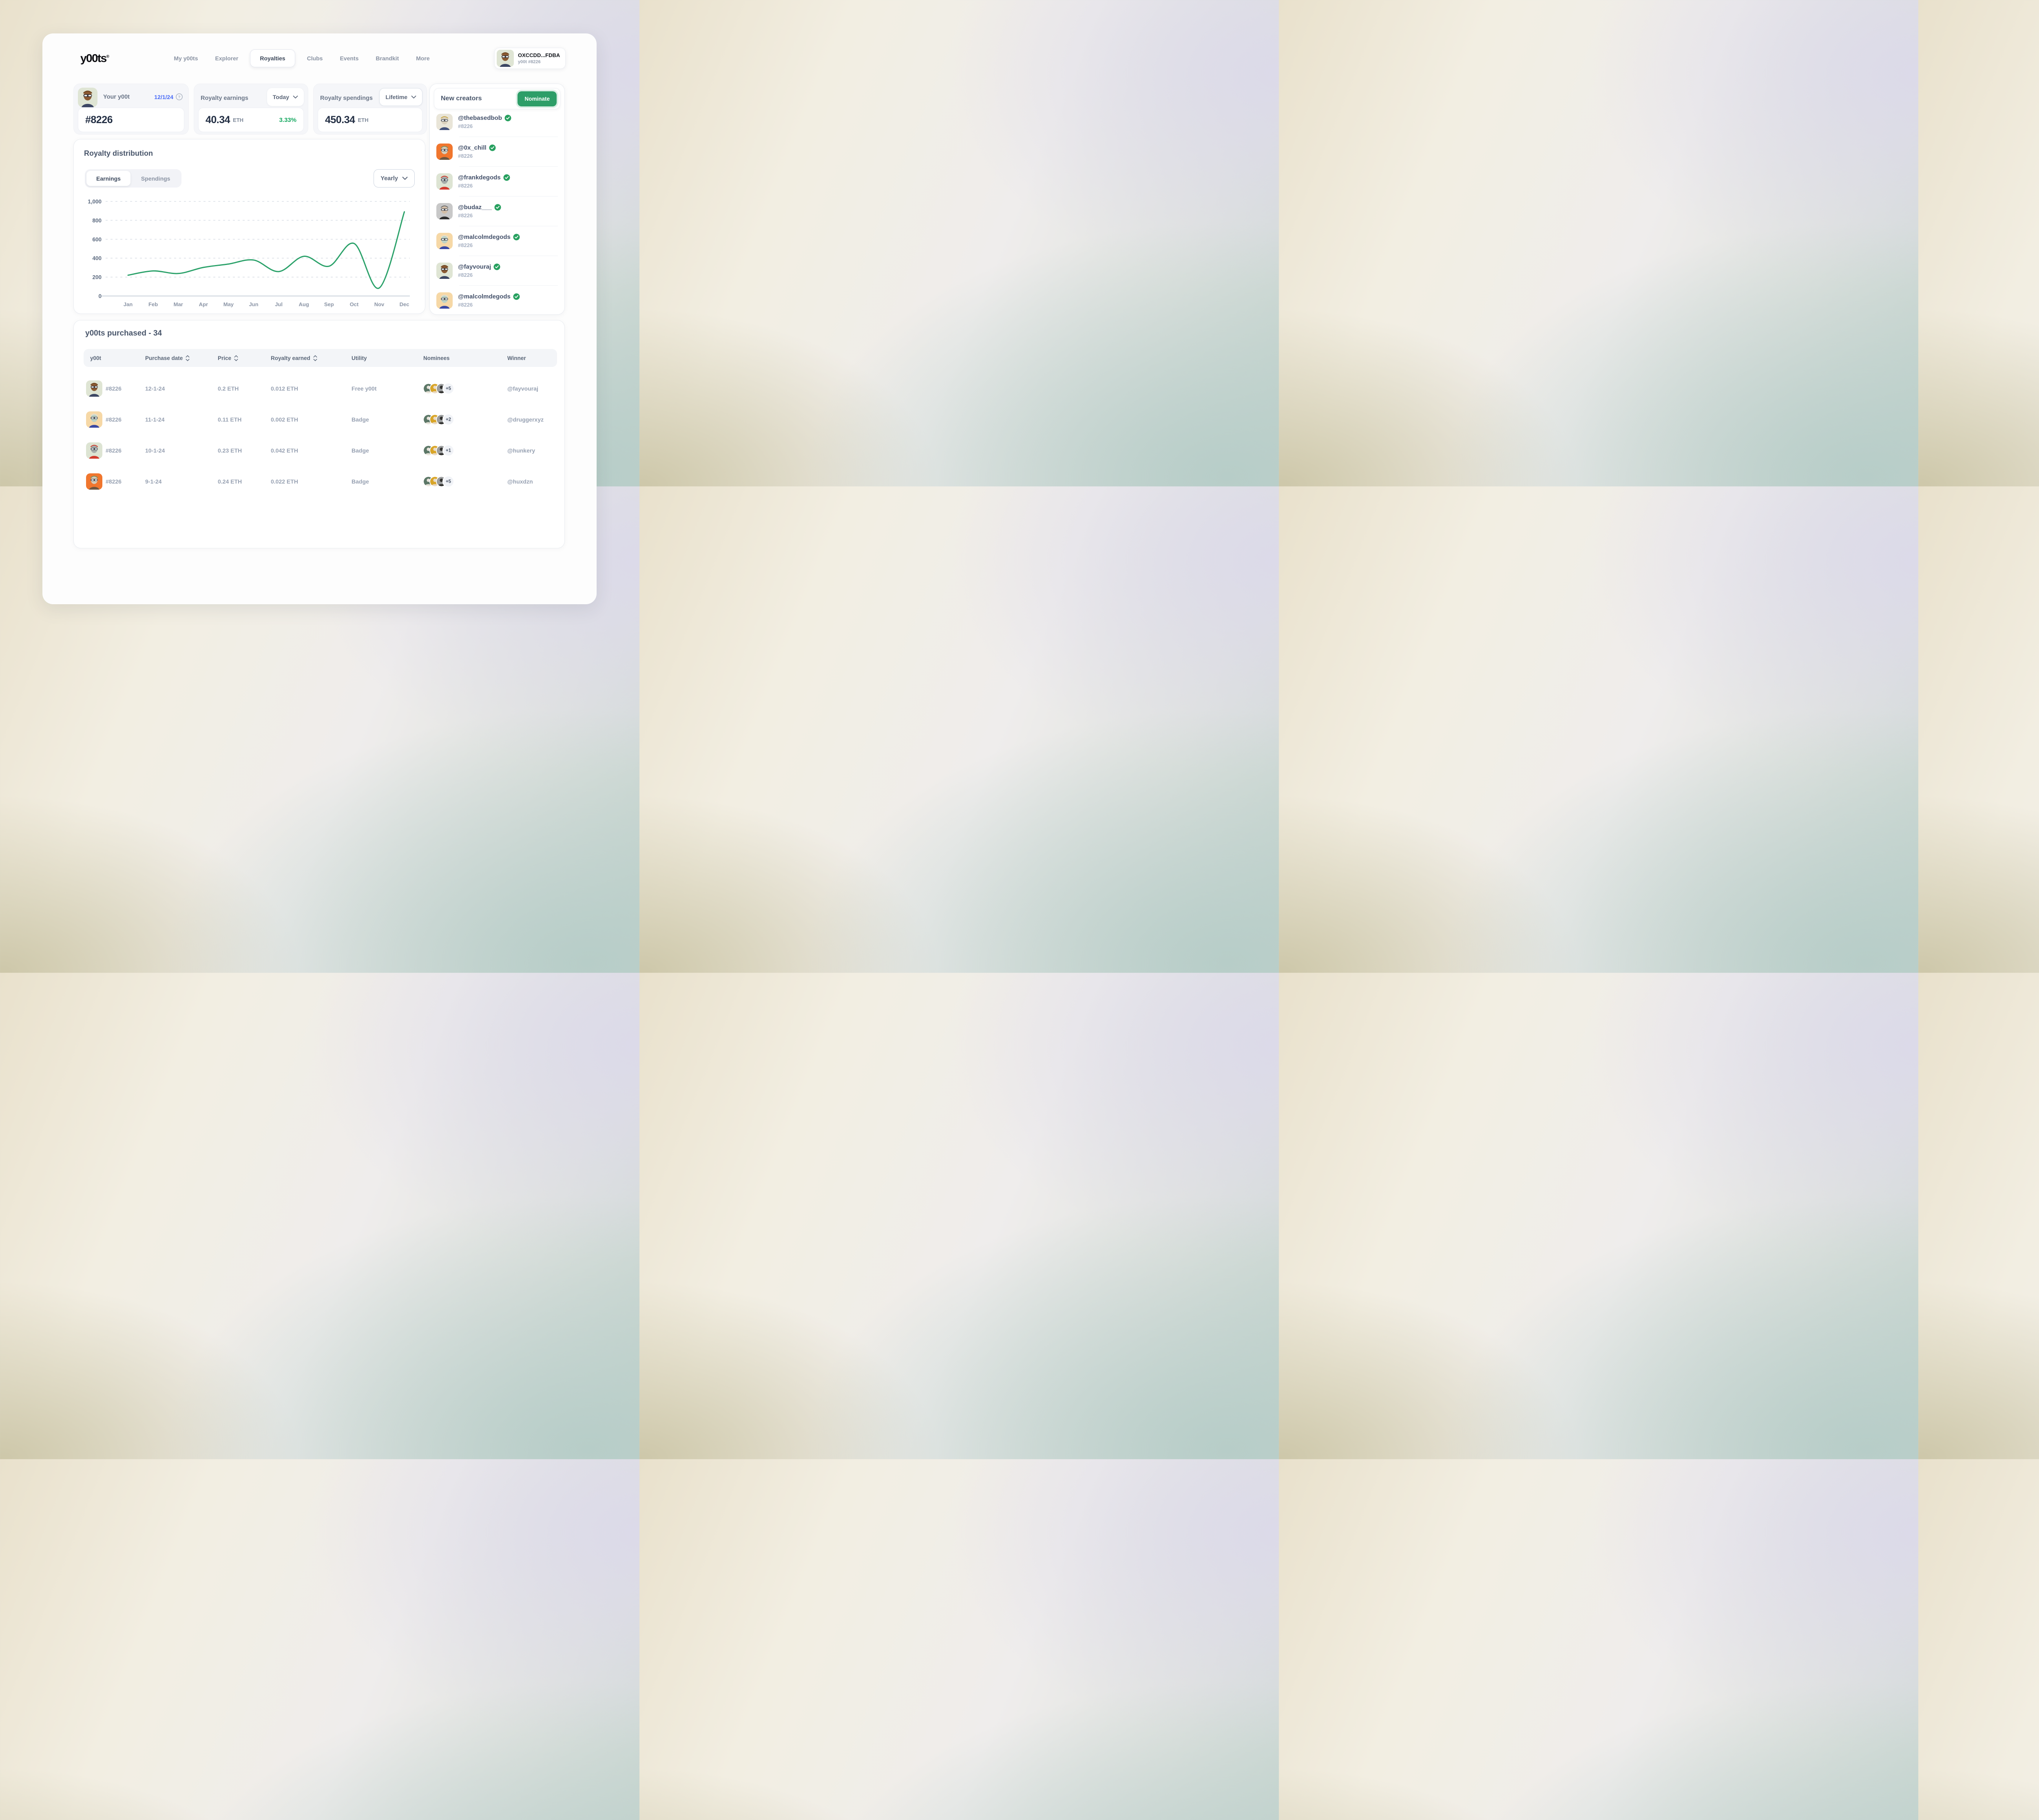 The image size is (2039, 1820). I want to click on nav-item-clubs: Clubs, so click(315, 58).